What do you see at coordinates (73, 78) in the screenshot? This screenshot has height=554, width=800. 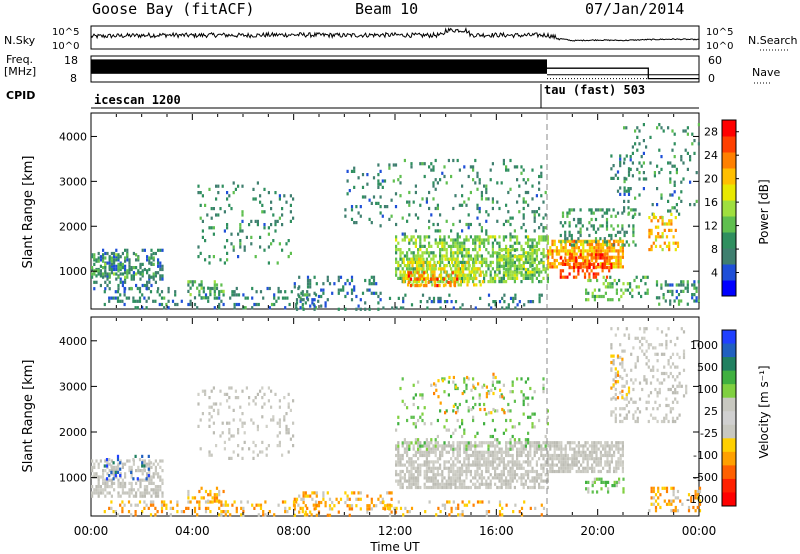 I see `freq-tick-left-bottom: 8` at bounding box center [73, 78].